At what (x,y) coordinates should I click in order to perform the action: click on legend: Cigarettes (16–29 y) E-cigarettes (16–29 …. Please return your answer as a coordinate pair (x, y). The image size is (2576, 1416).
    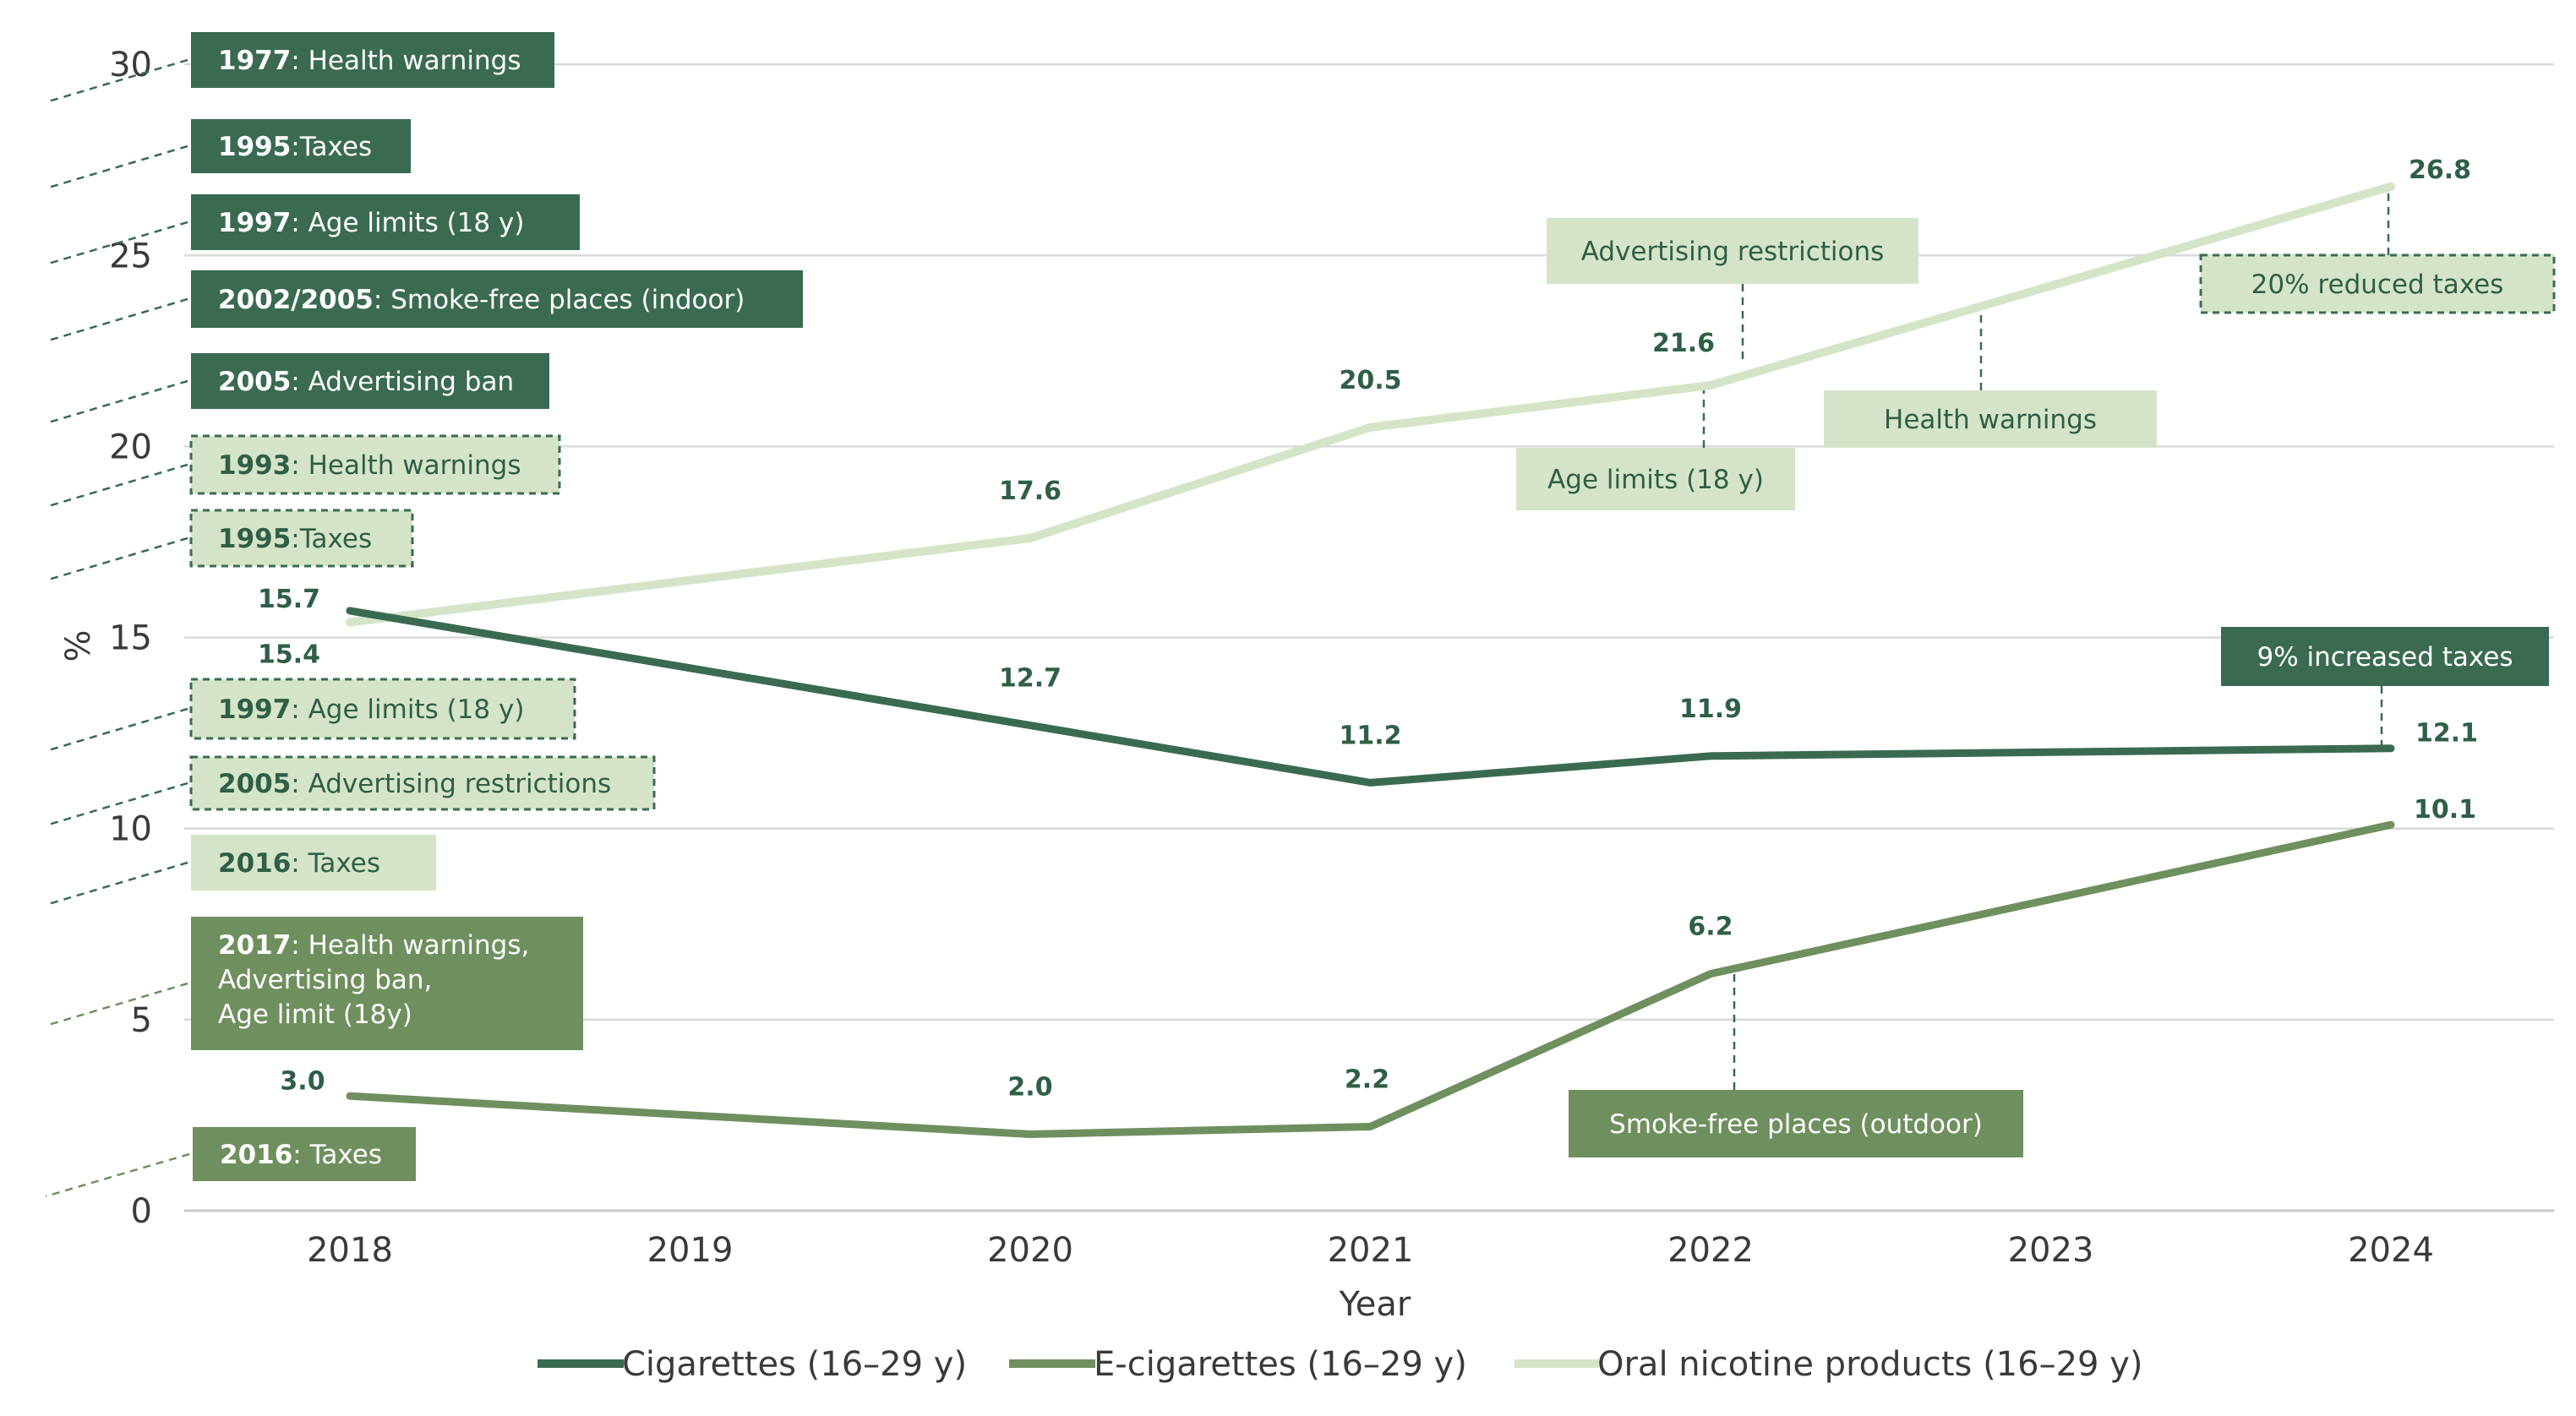
    Looking at the image, I should click on (1340, 1364).